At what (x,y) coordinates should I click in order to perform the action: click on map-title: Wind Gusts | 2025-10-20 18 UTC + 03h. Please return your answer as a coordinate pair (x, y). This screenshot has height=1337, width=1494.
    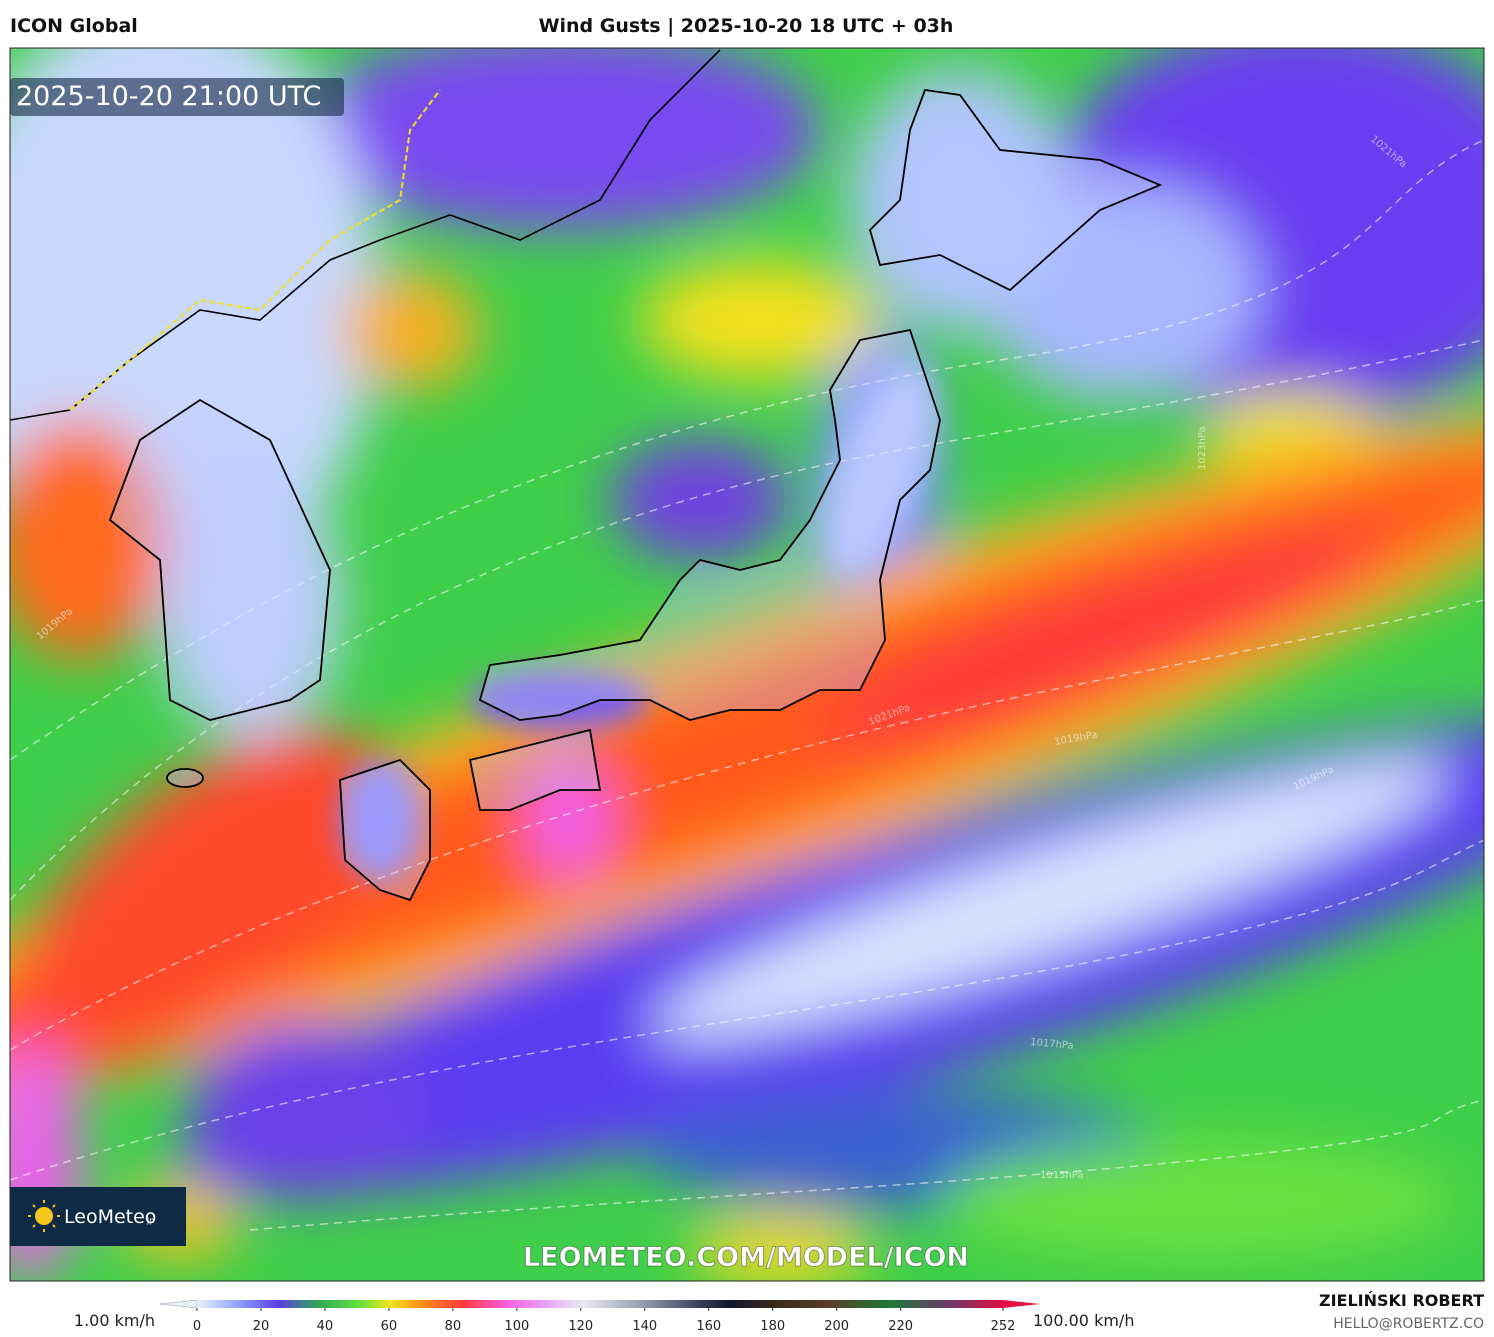
    Looking at the image, I should click on (746, 26).